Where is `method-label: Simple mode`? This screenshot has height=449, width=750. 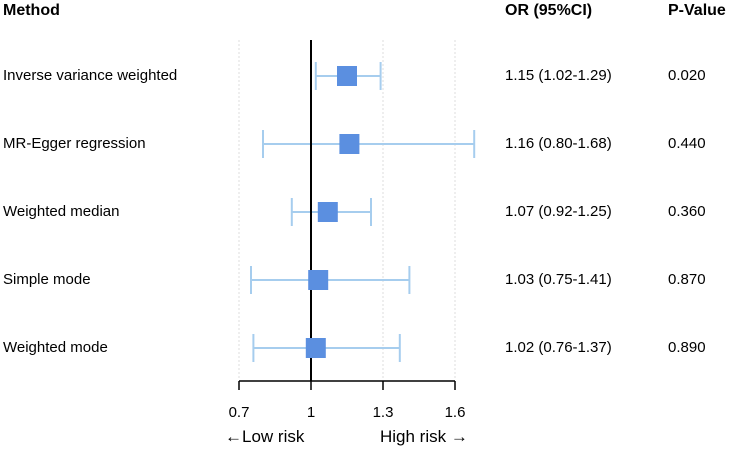 method-label: Simple mode is located at coordinates (47, 279).